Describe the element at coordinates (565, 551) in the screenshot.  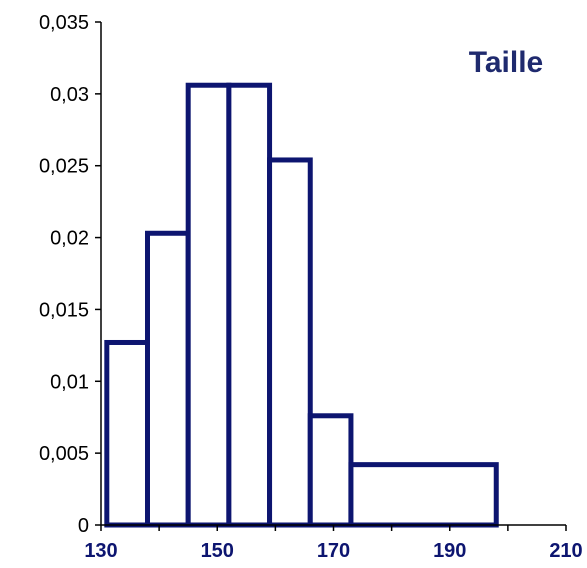
I see `x-tick-label: 210` at that location.